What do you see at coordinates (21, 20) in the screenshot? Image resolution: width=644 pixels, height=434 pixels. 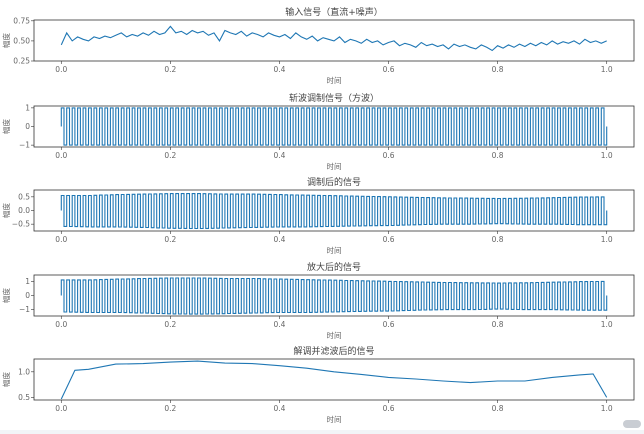 I see `y-tick-label: 0.75` at bounding box center [21, 20].